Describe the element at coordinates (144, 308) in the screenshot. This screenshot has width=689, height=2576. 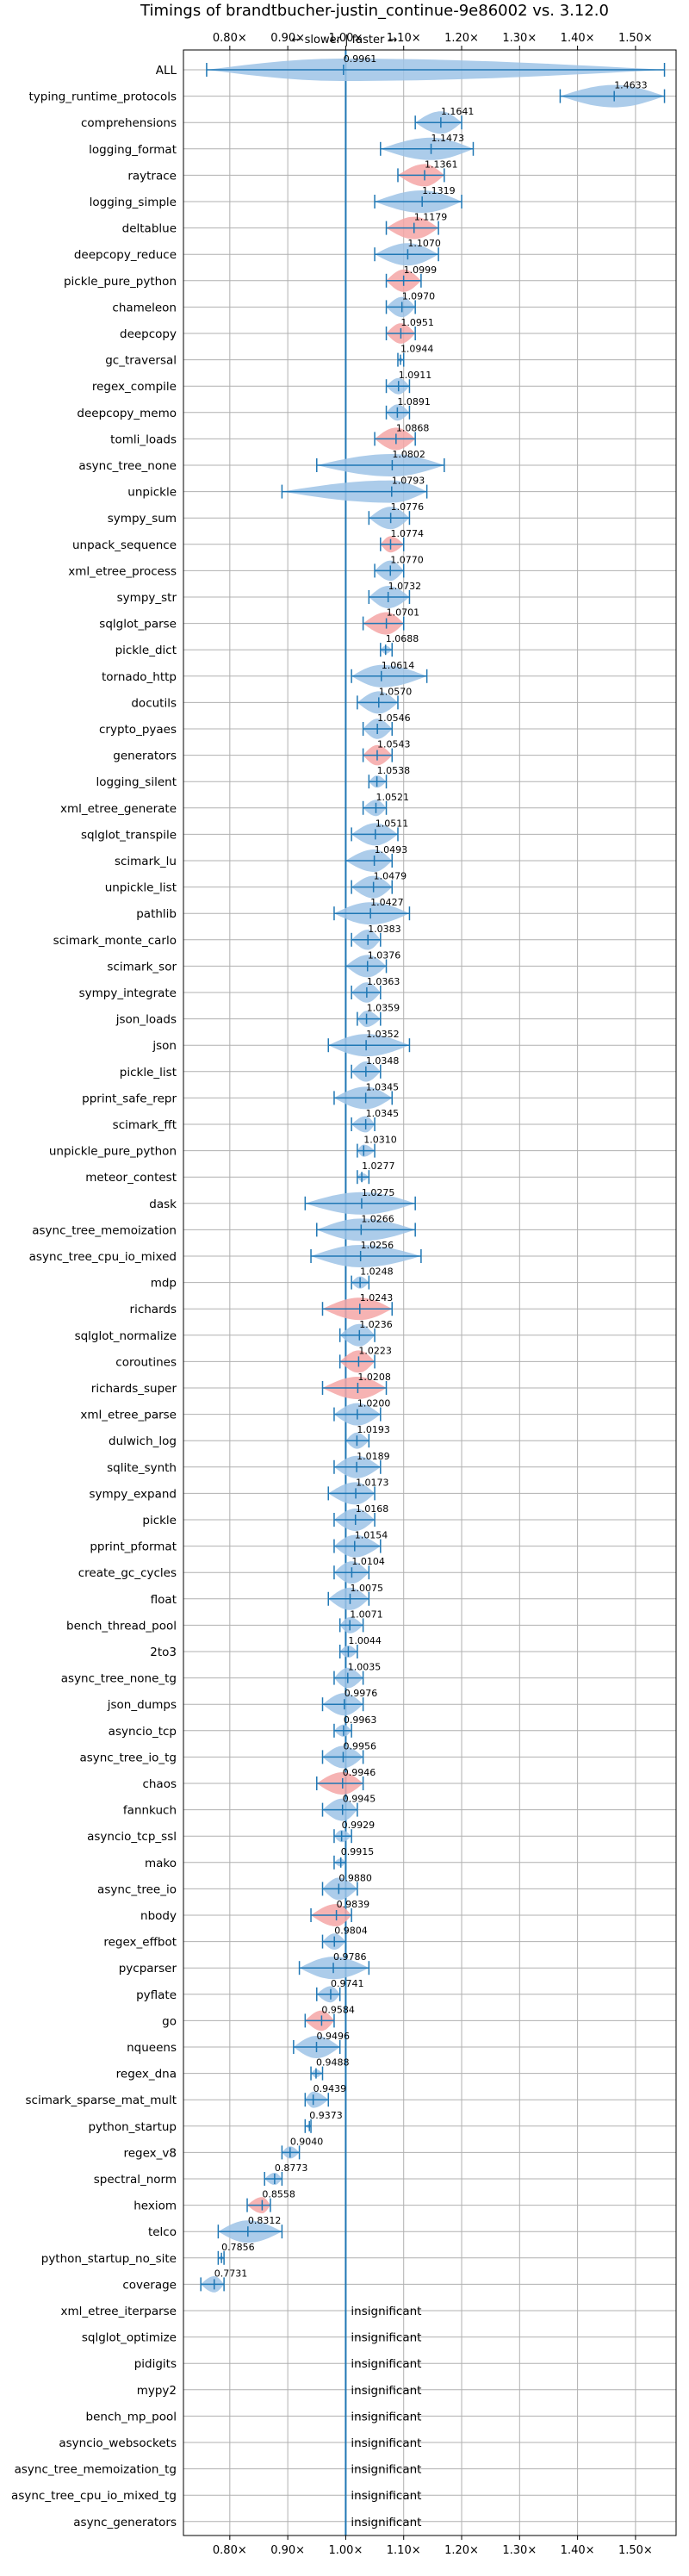
I see `category-label: chameleon` at that location.